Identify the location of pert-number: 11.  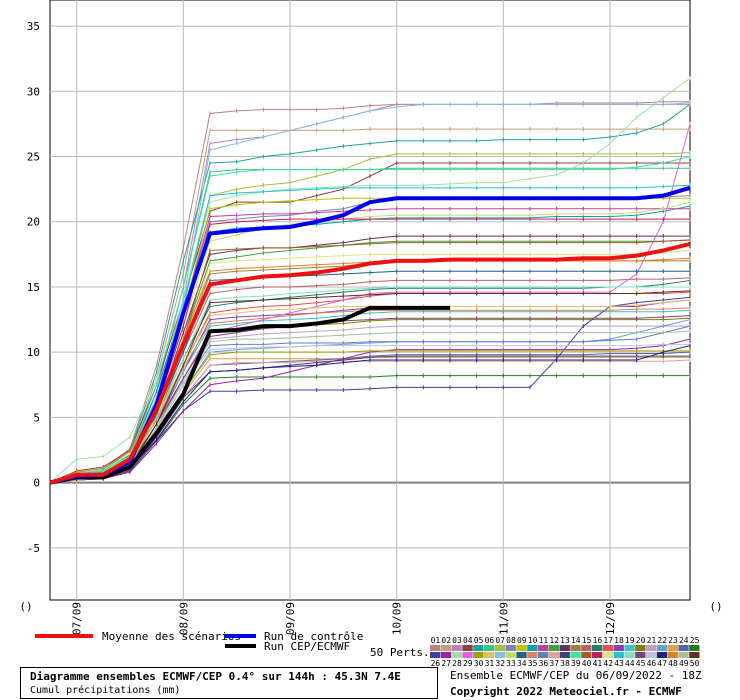
(544, 640).